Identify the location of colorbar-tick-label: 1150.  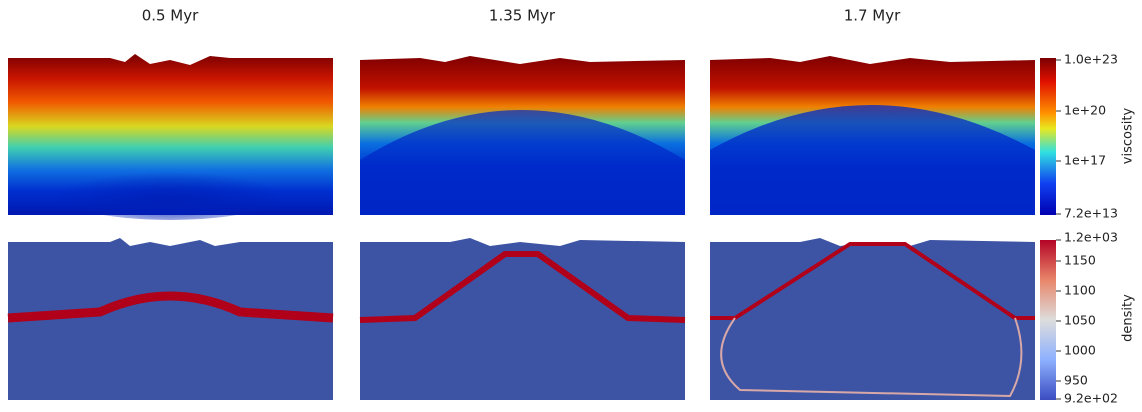
(1080, 260).